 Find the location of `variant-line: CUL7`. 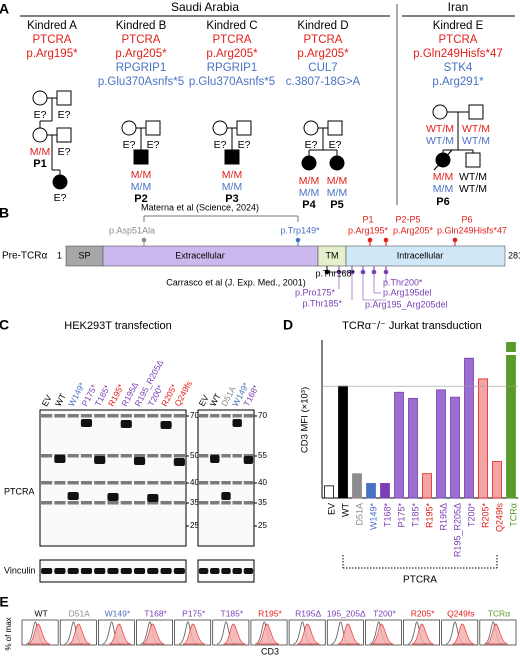

variant-line: CUL7 is located at coordinates (322, 68).